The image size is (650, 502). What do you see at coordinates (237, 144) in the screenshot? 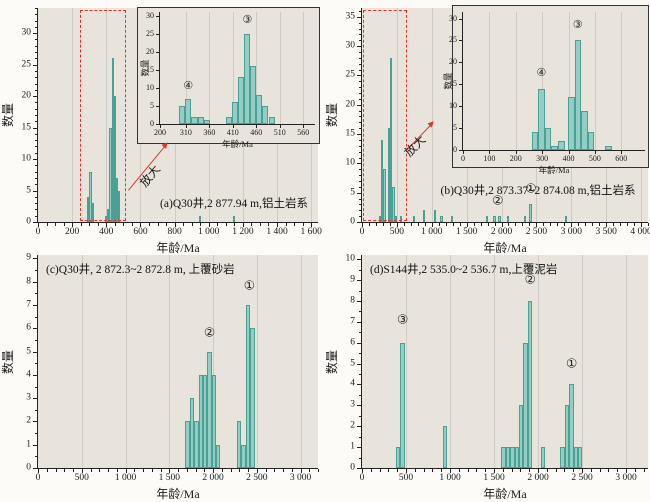
I see `x-axis-title: 年龄/Ma` at bounding box center [237, 144].